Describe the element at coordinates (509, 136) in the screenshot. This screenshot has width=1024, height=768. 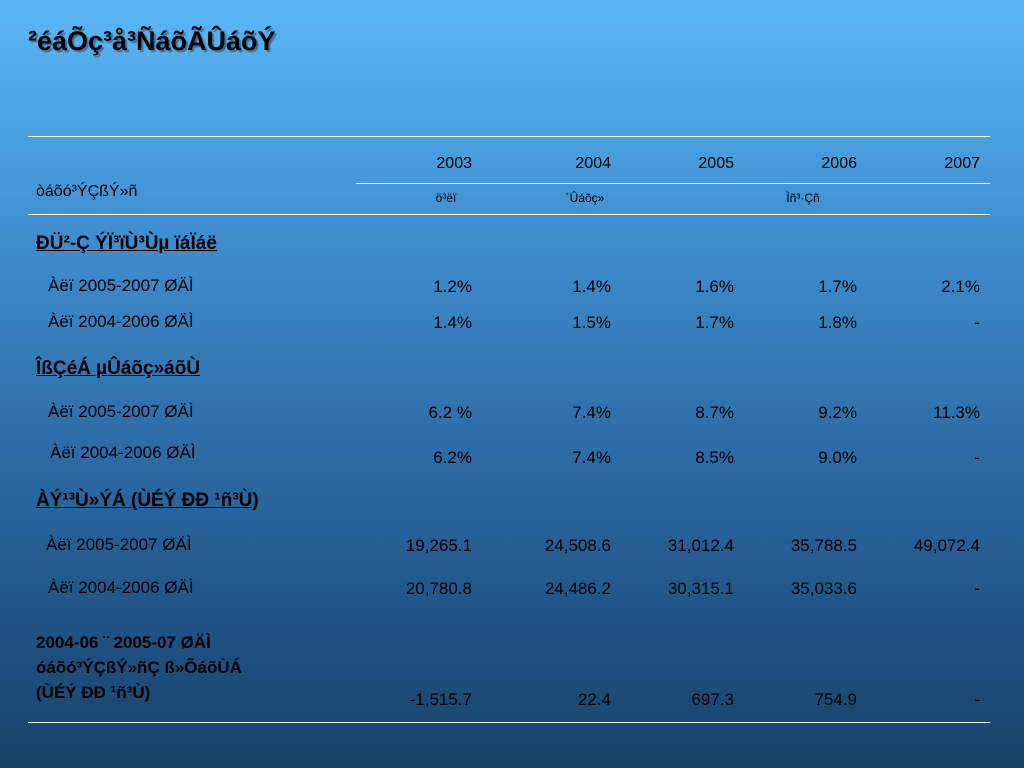
I see `table-top-rule` at that location.